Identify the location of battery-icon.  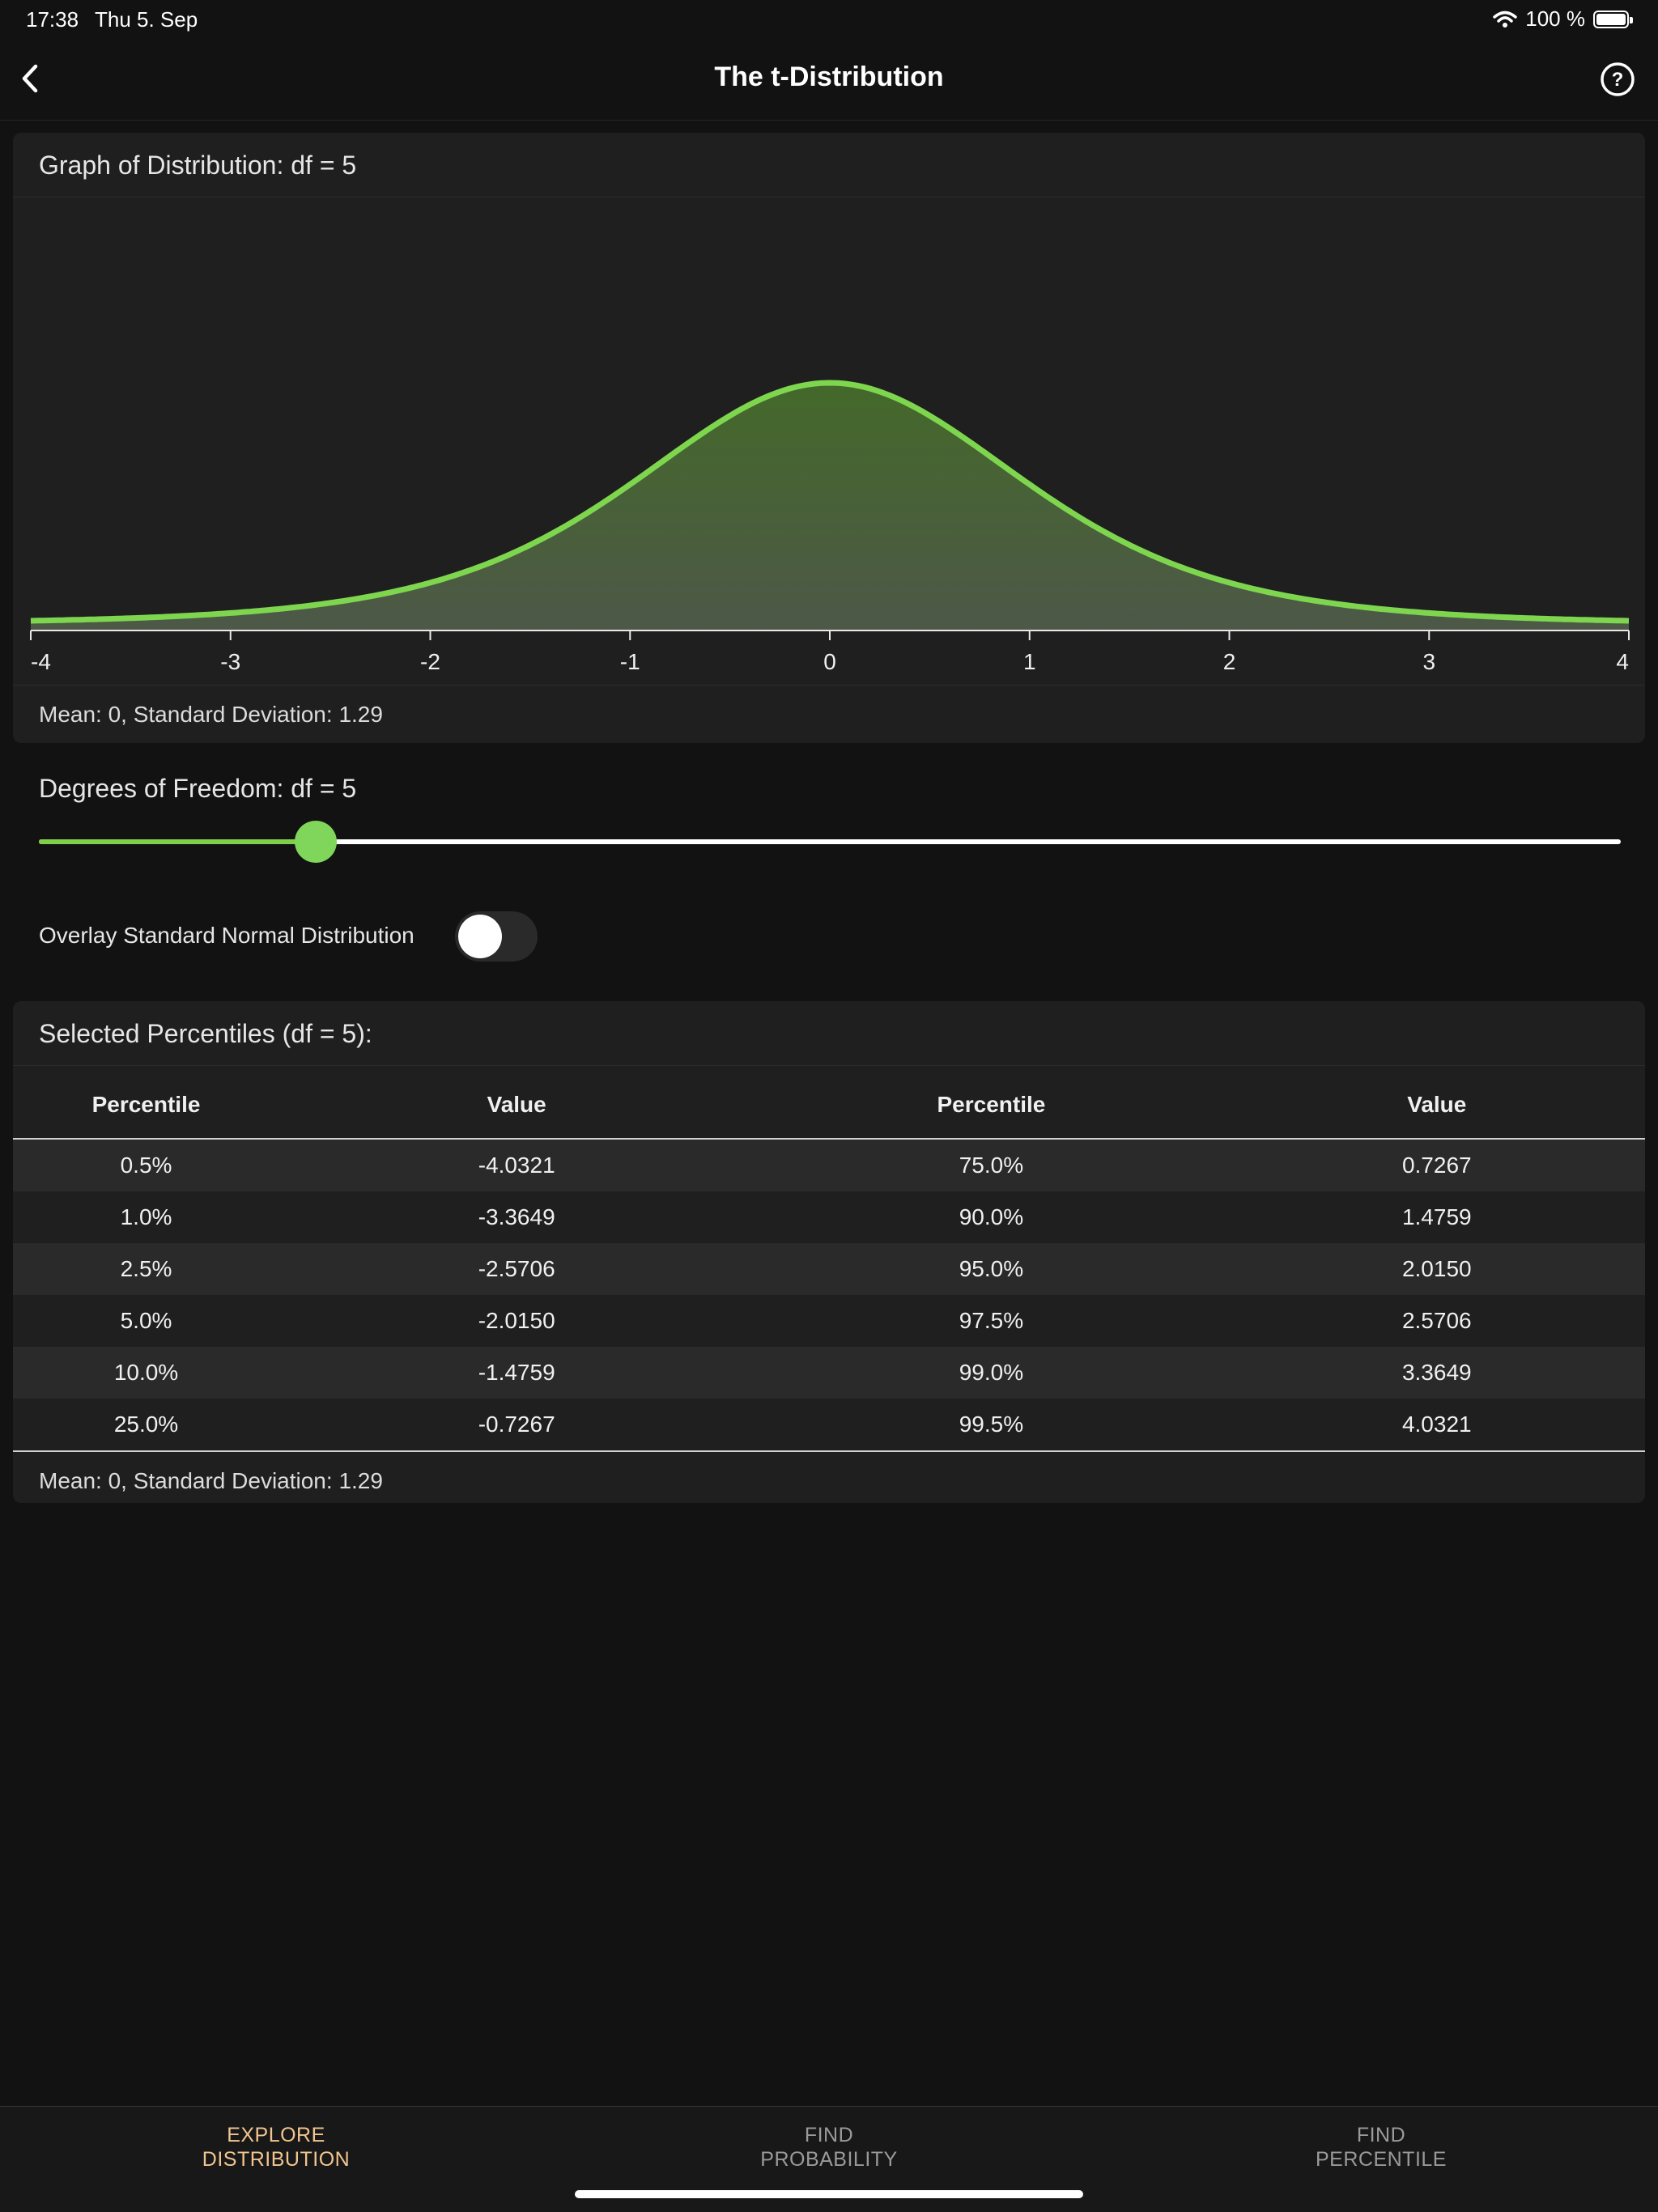
(1613, 19).